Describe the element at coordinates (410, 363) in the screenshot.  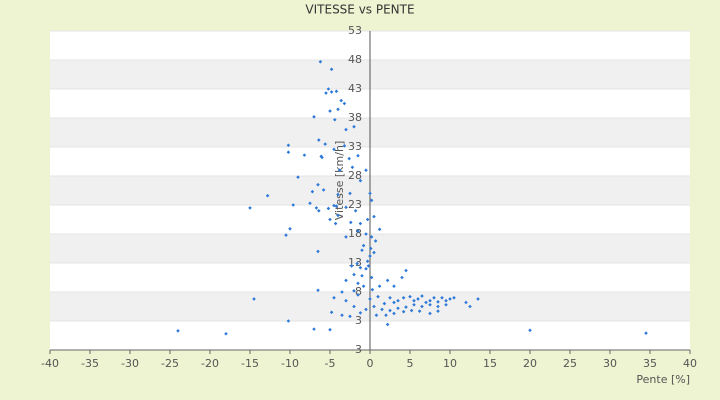
I see `x-tick-label: 5` at that location.